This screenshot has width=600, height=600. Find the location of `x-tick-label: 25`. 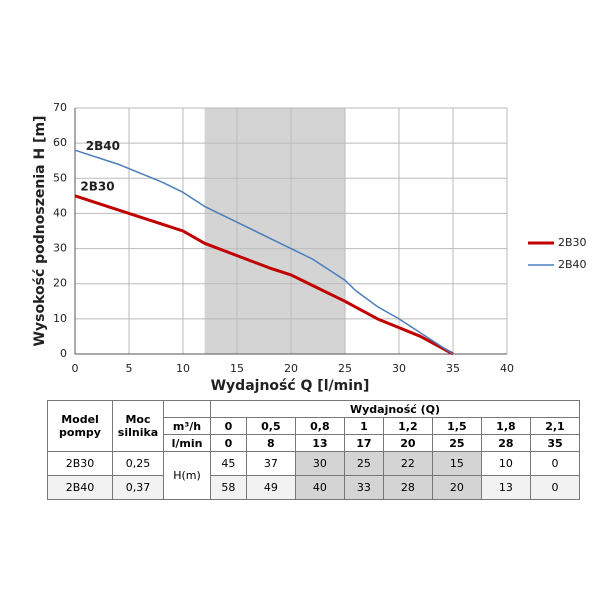

x-tick-label: 25 is located at coordinates (345, 368).